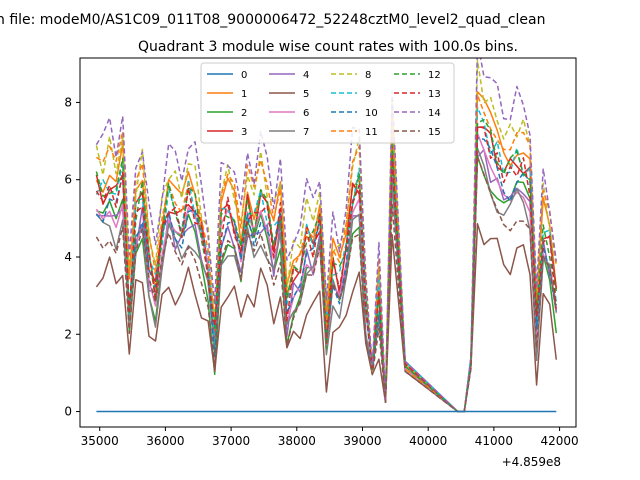 Image resolution: width=640 pixels, height=480 pixels. Describe the element at coordinates (368, 94) in the screenshot. I see `legend-label-9: 9` at that location.